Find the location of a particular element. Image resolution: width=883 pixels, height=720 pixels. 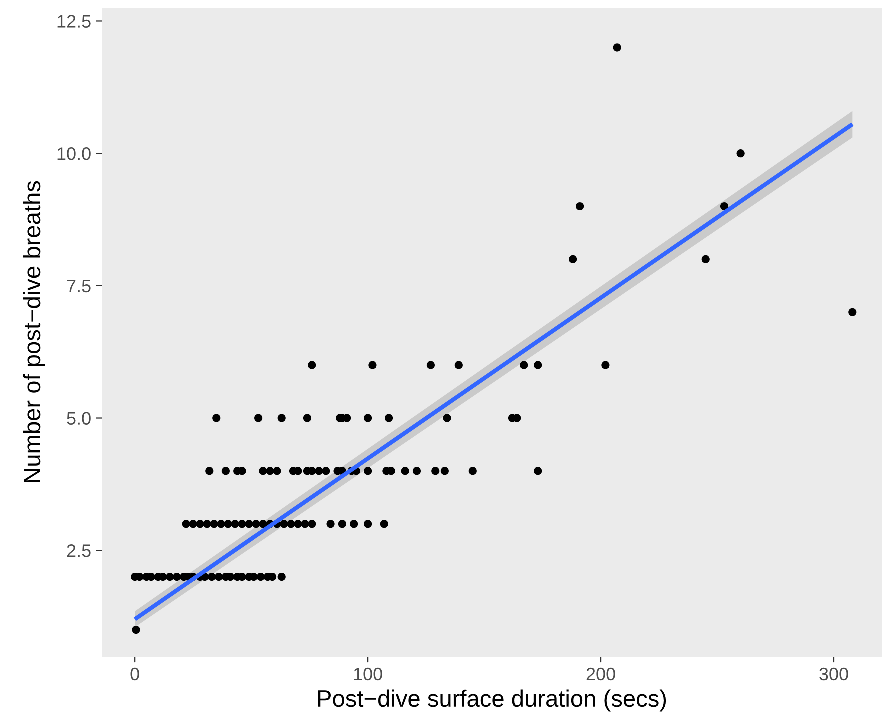

x-axis-title: Post−dive surface duration (secs) is located at coordinates (492, 701).